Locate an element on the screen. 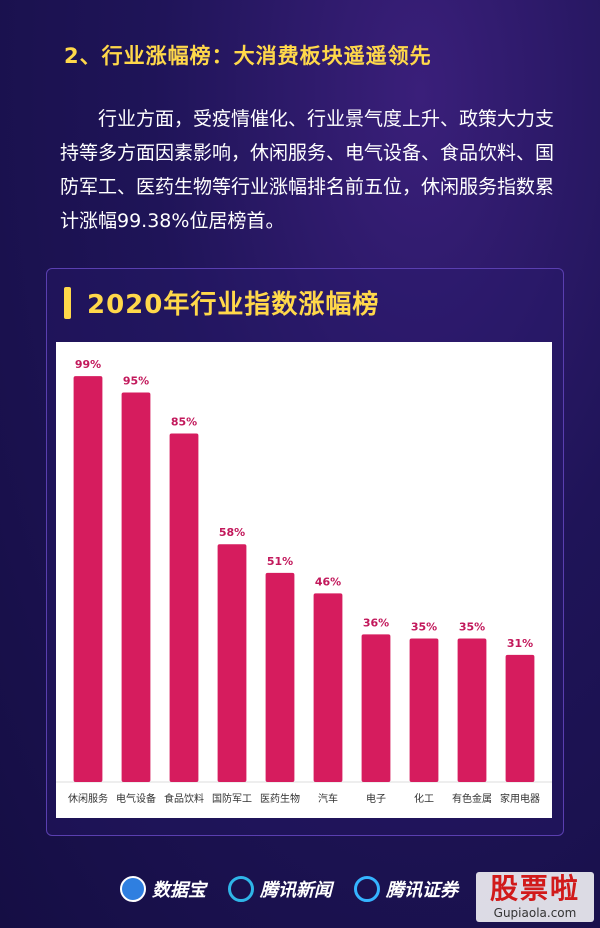 Image resolution: width=600 pixels, height=928 pixels. tencent-news-logo: 腾讯新闻 is located at coordinates (280, 889).